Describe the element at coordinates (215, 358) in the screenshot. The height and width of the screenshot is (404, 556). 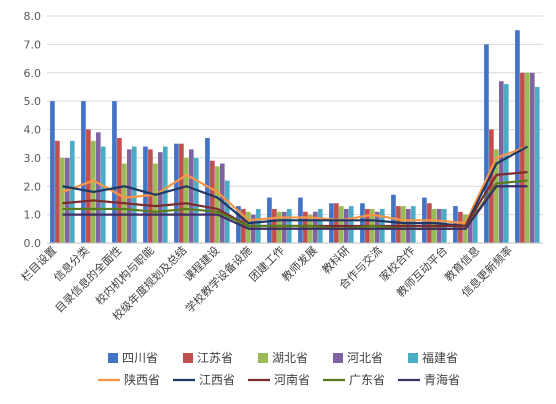
I see `legend-label: 江苏省` at that location.